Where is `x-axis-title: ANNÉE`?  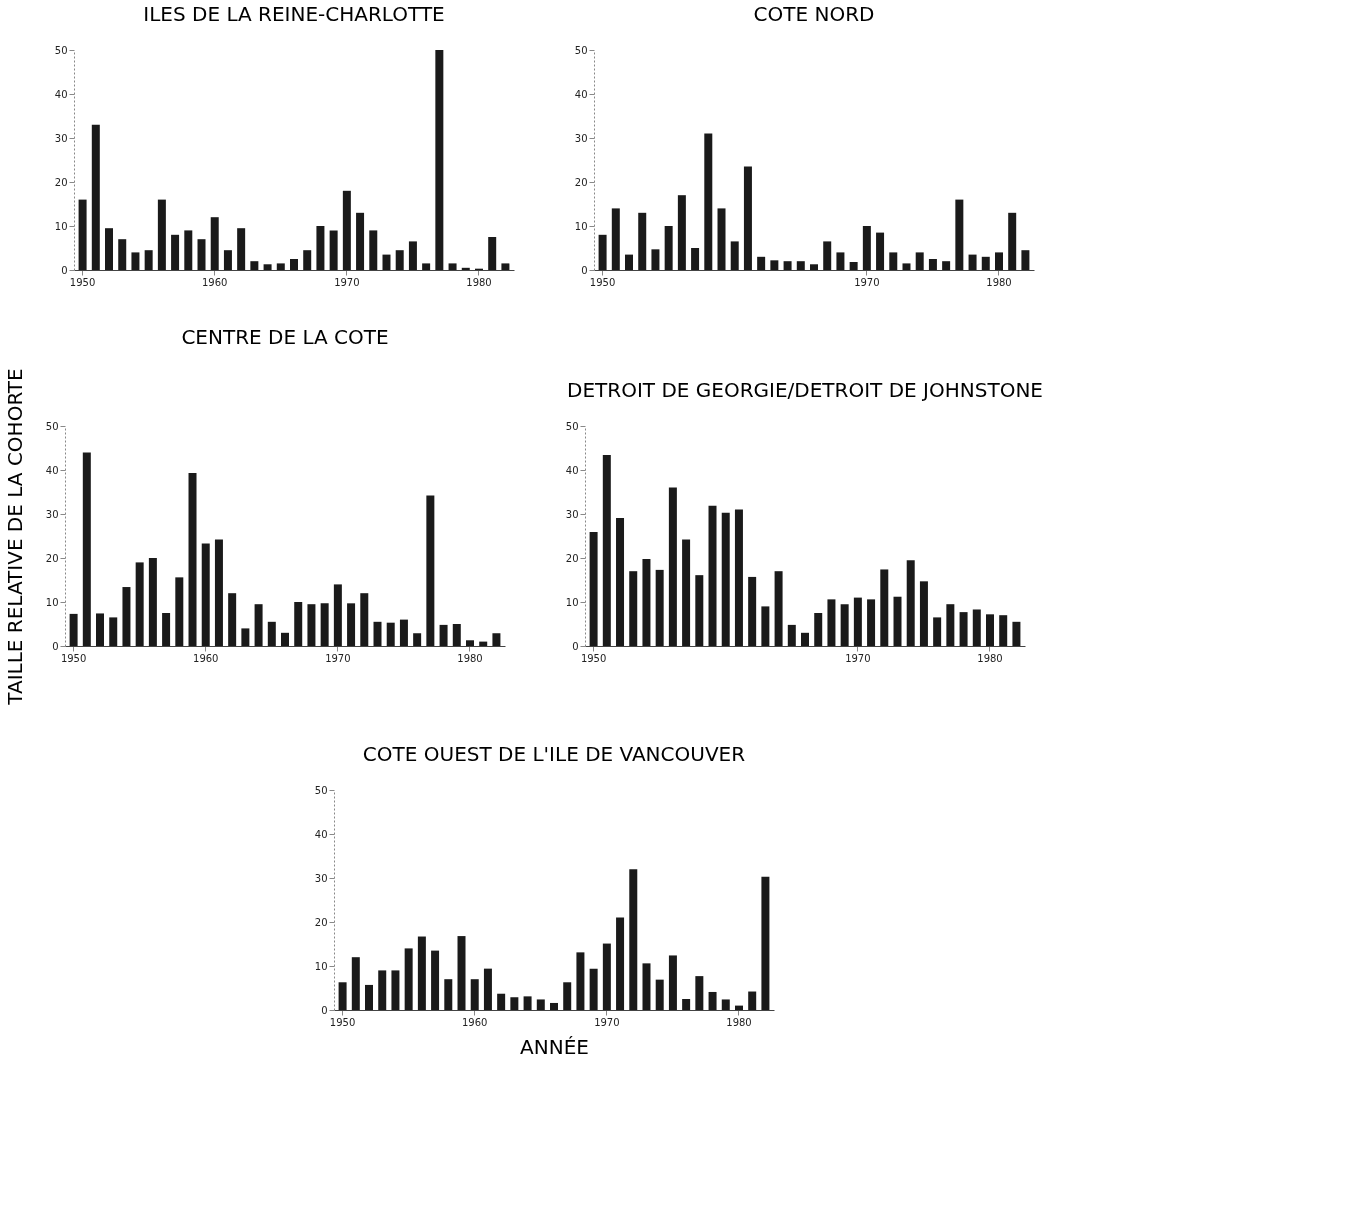 x-axis-title: ANNÉE is located at coordinates (554, 1046).